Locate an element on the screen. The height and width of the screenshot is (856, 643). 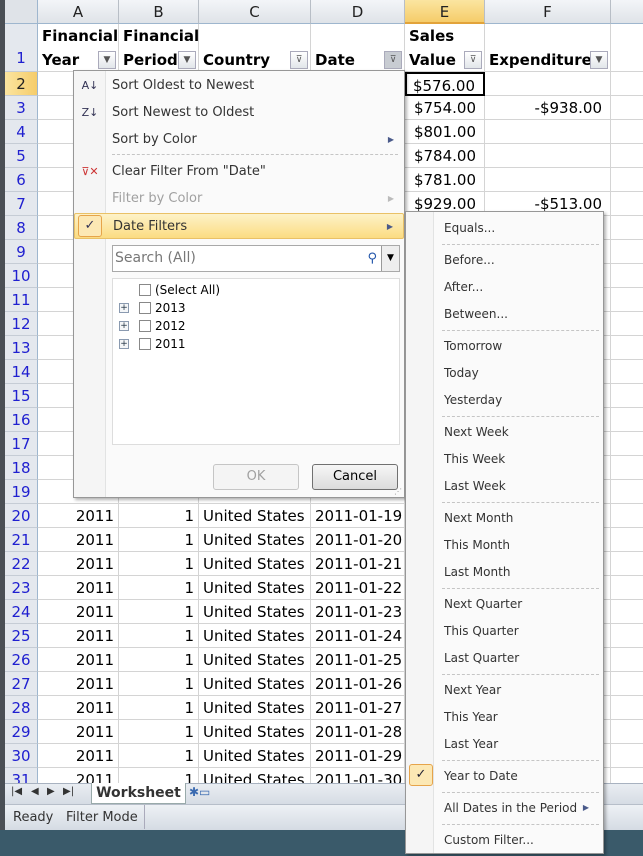
date-filter-next-week: Next Week is located at coordinates (504, 432).